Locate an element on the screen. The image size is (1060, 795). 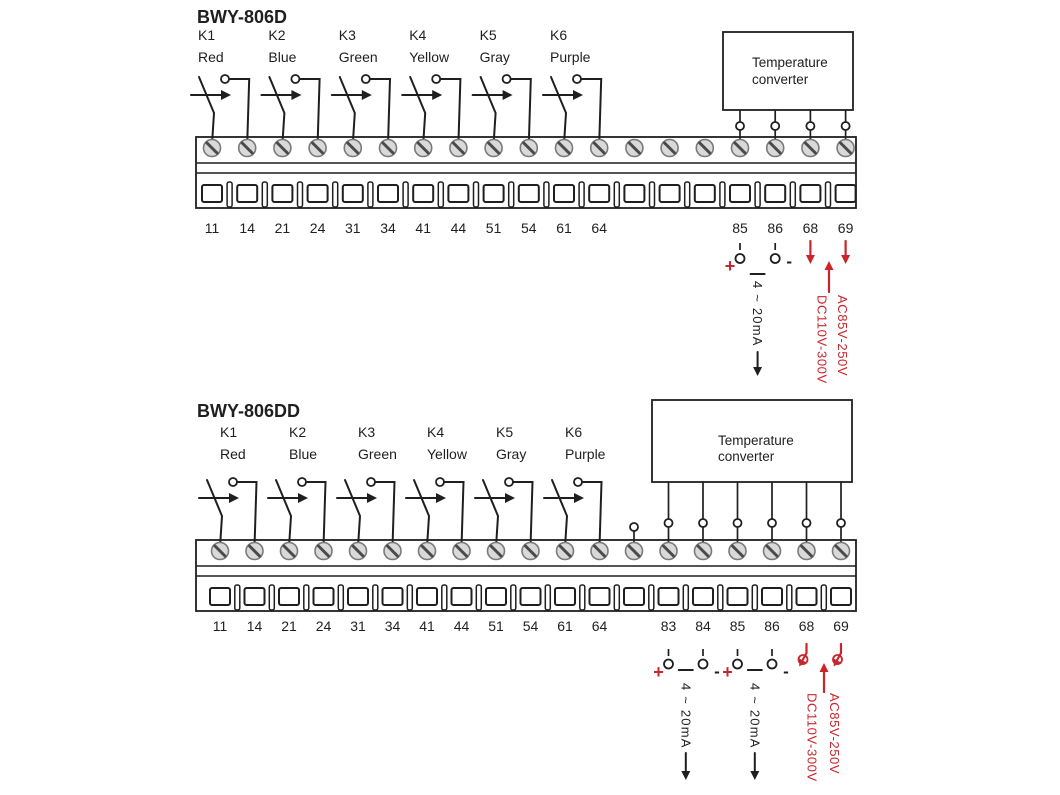
polarity-minus: - is located at coordinates (717, 671).